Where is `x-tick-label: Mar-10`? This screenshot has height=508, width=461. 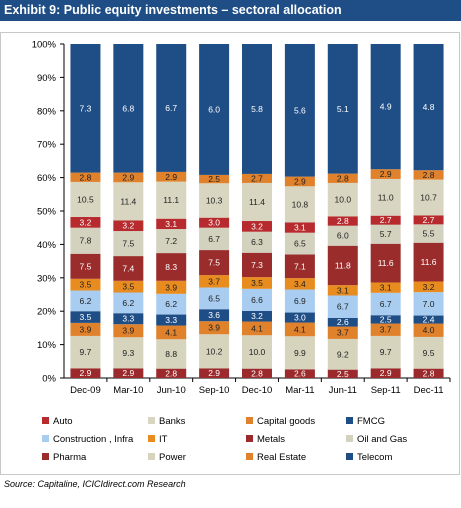
x-tick-label: Mar-10 is located at coordinates (128, 390).